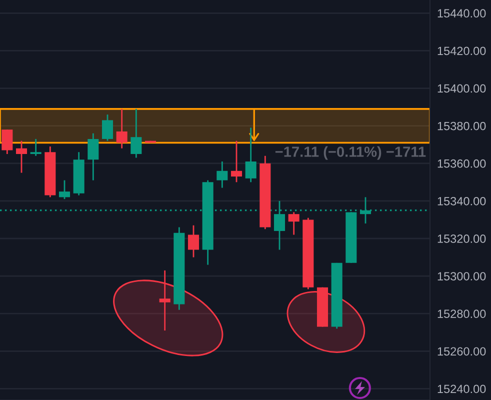 The image size is (491, 400). What do you see at coordinates (462, 238) in the screenshot?
I see `y-tick-label: 15320.00` at bounding box center [462, 238].